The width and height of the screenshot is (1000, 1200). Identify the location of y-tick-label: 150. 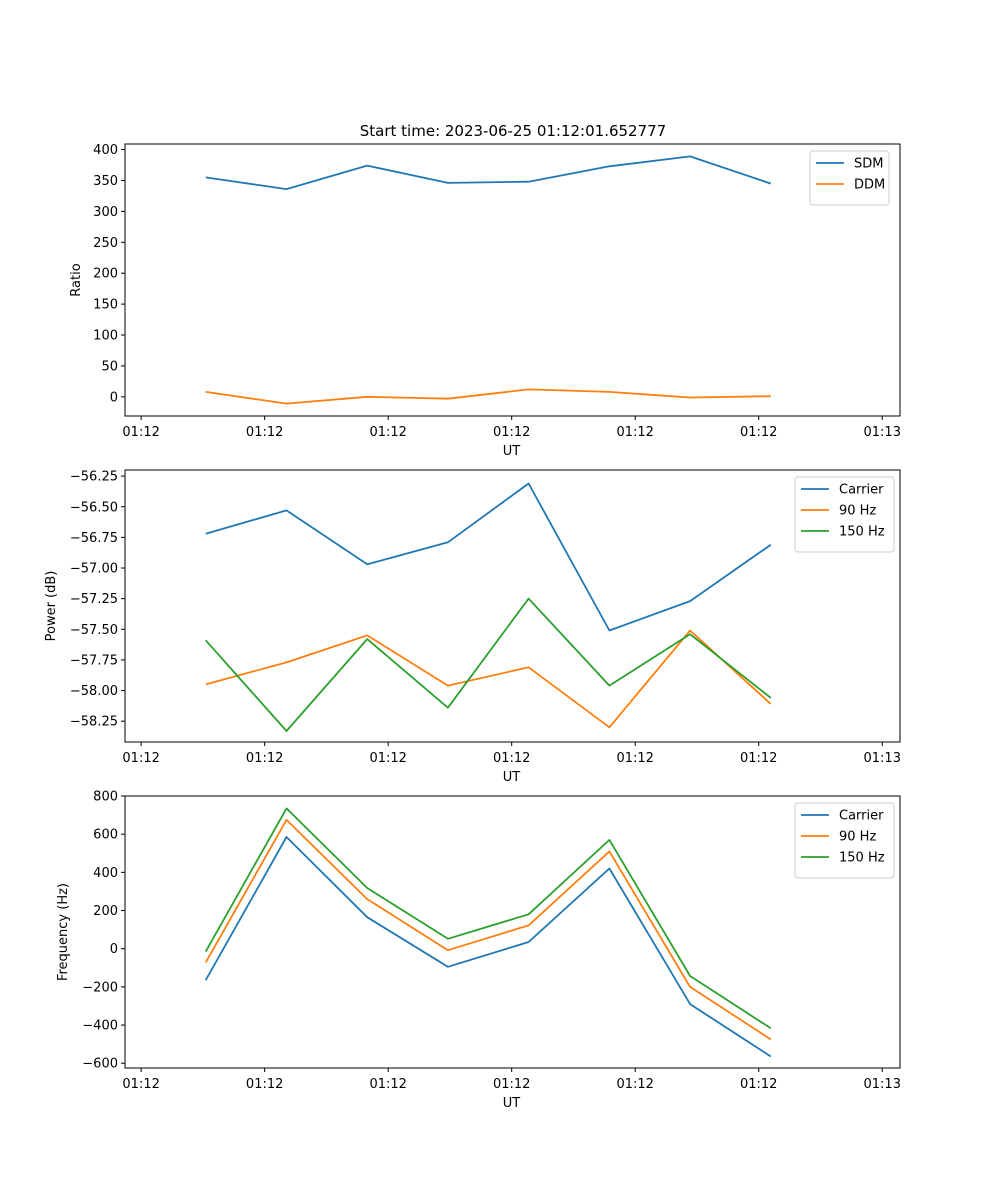
(105, 305).